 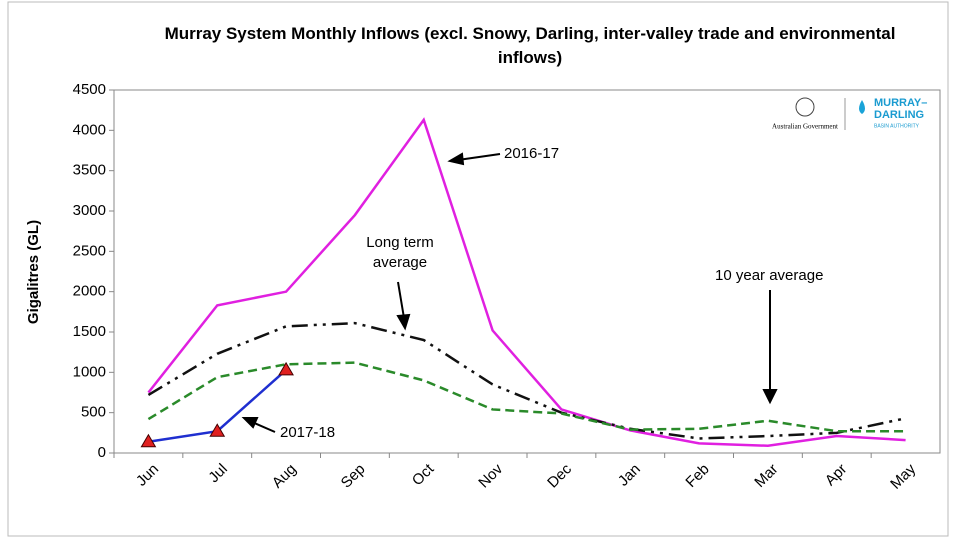 I want to click on logo-text: BASIN AUTHORITY, so click(x=897, y=126).